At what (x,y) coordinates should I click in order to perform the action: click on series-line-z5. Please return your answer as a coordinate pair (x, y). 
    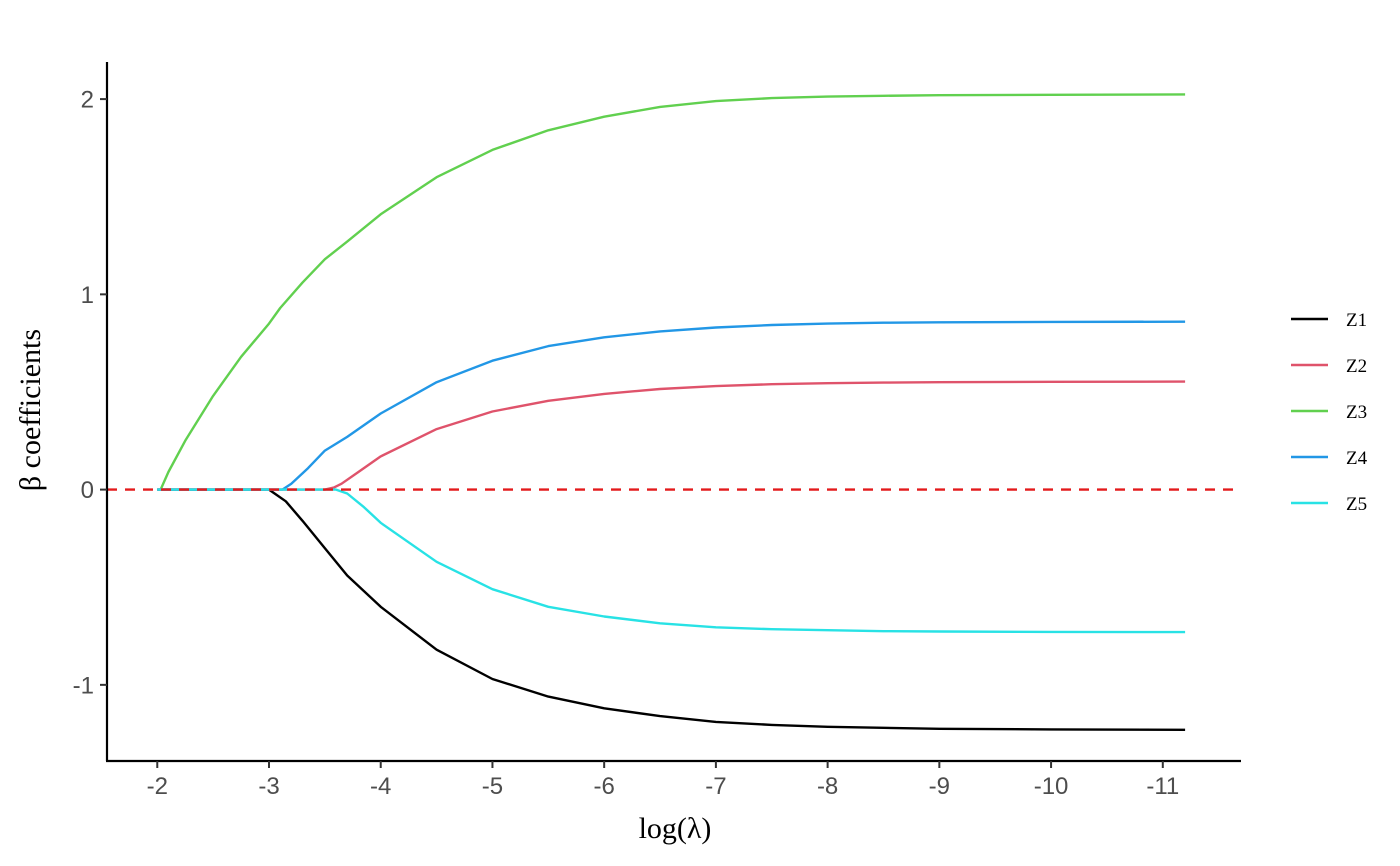
    Looking at the image, I should click on (671, 561).